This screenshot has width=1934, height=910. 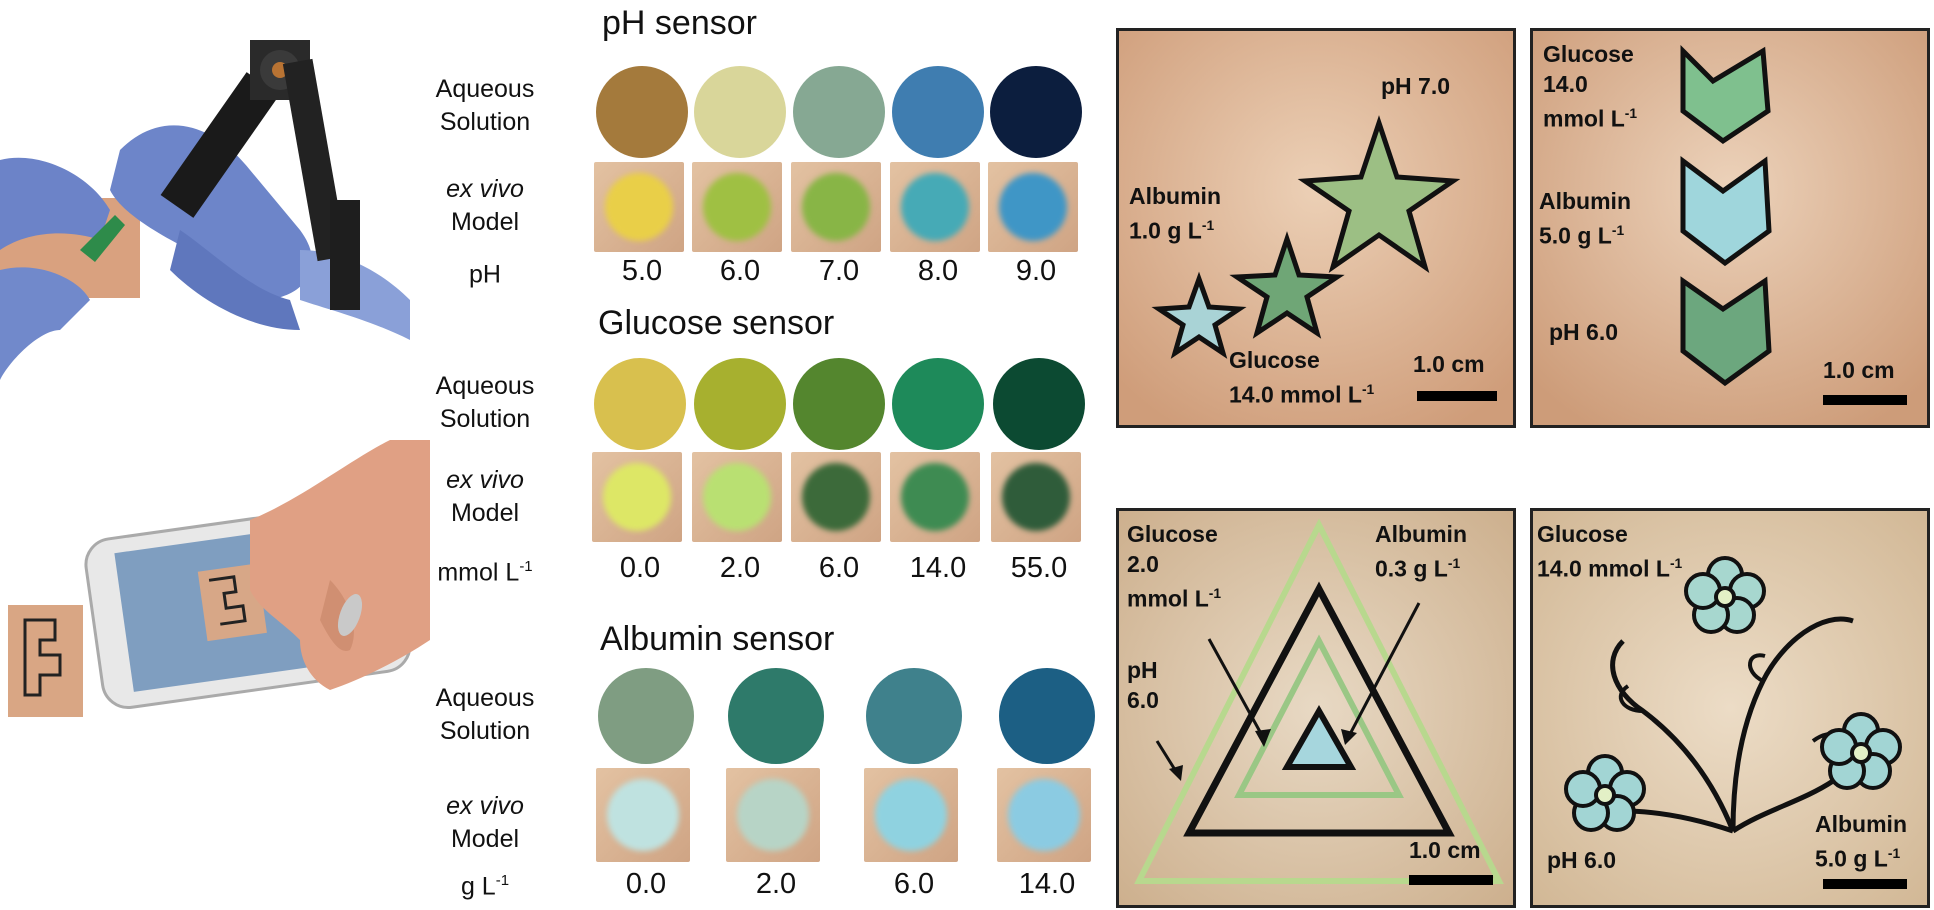 I want to click on glucose-value-label: 2.0, so click(x=740, y=568).